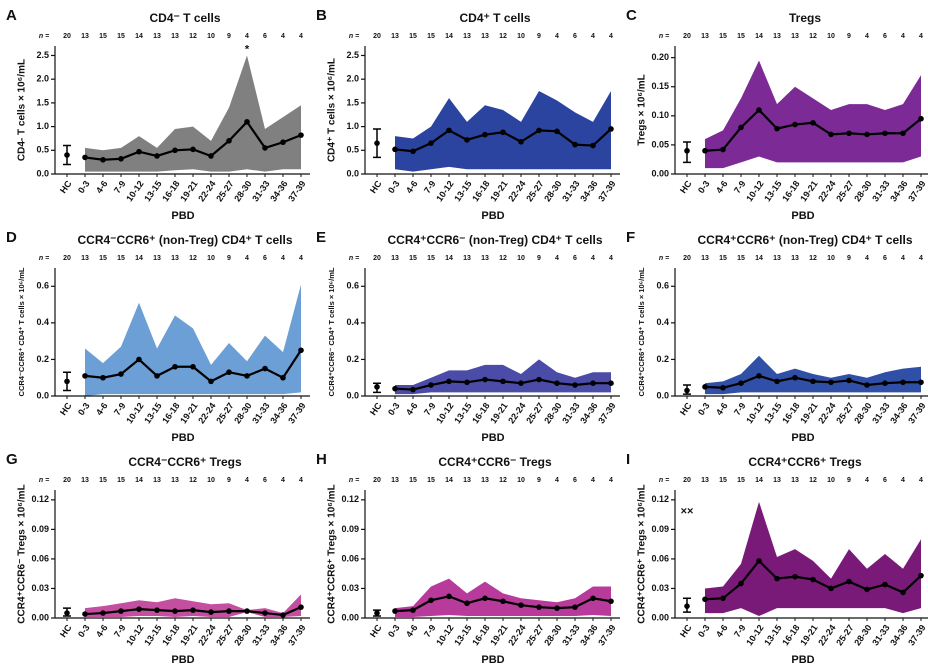  What do you see at coordinates (352, 286) in the screenshot?
I see `y-tick-label: 0.6` at bounding box center [352, 286].